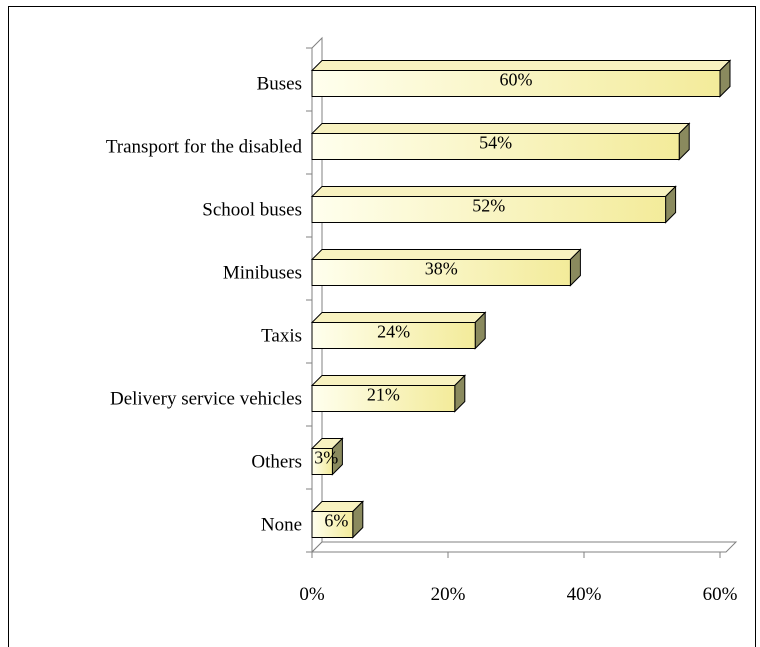  Describe the element at coordinates (252, 210) in the screenshot. I see `category-label: School buses` at that location.